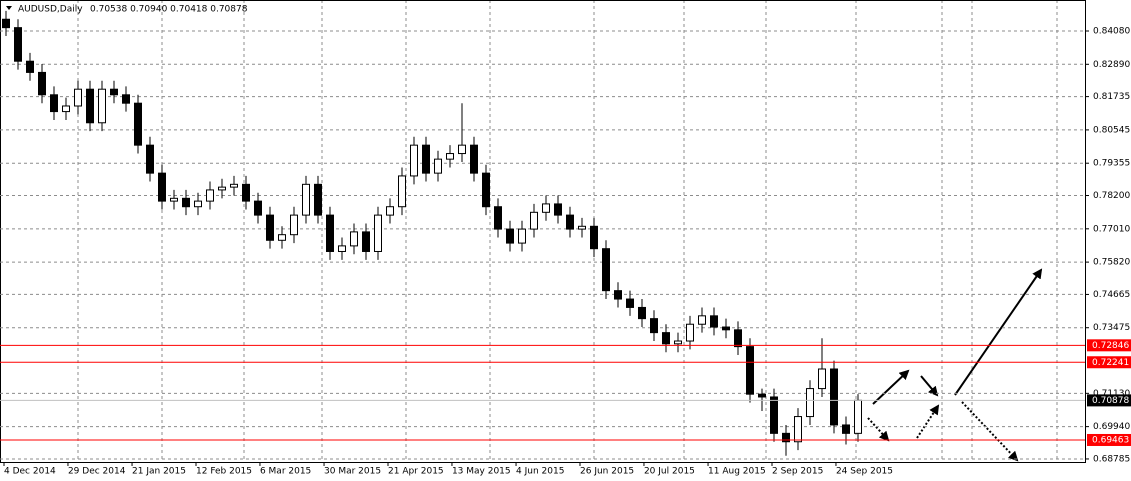 The width and height of the screenshot is (1131, 481). I want to click on x-tick-label: 29 Dec 2014, so click(97, 472).